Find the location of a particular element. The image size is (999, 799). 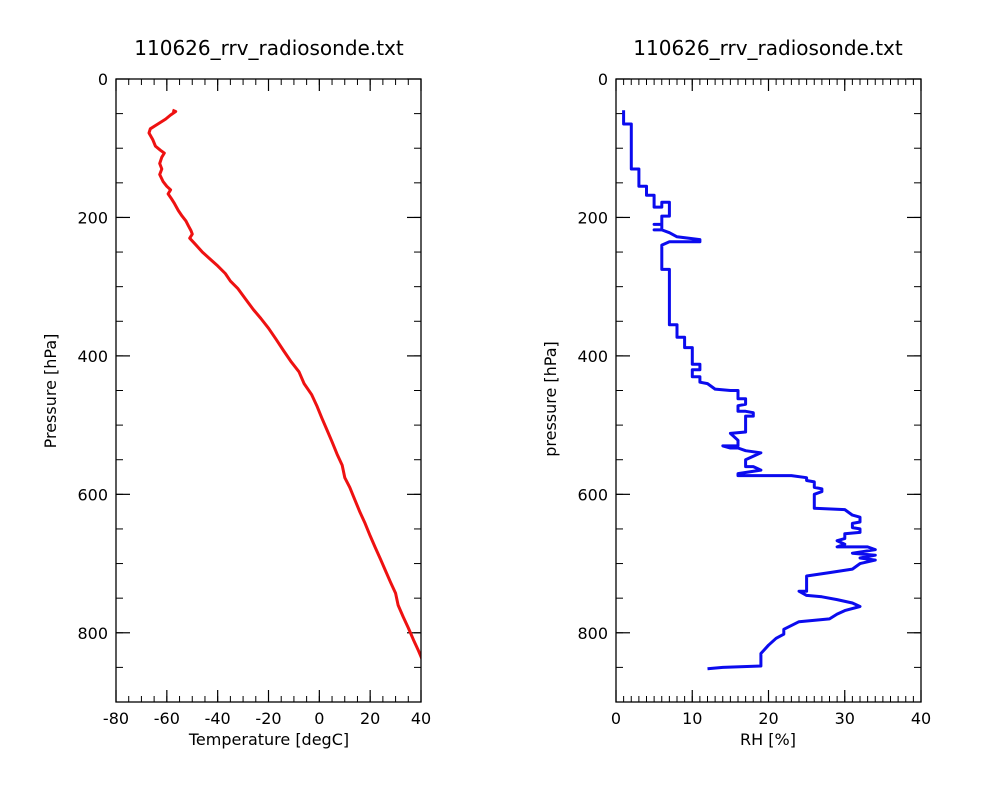

temperature-x-tick-label: -60 is located at coordinates (167, 718).